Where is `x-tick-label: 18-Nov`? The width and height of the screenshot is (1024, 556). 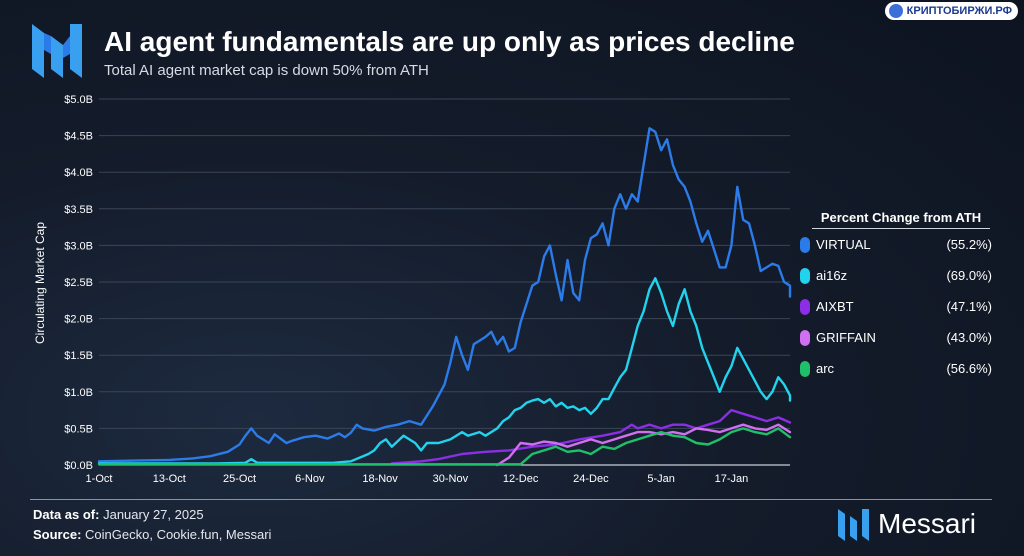 x-tick-label: 18-Nov is located at coordinates (380, 479).